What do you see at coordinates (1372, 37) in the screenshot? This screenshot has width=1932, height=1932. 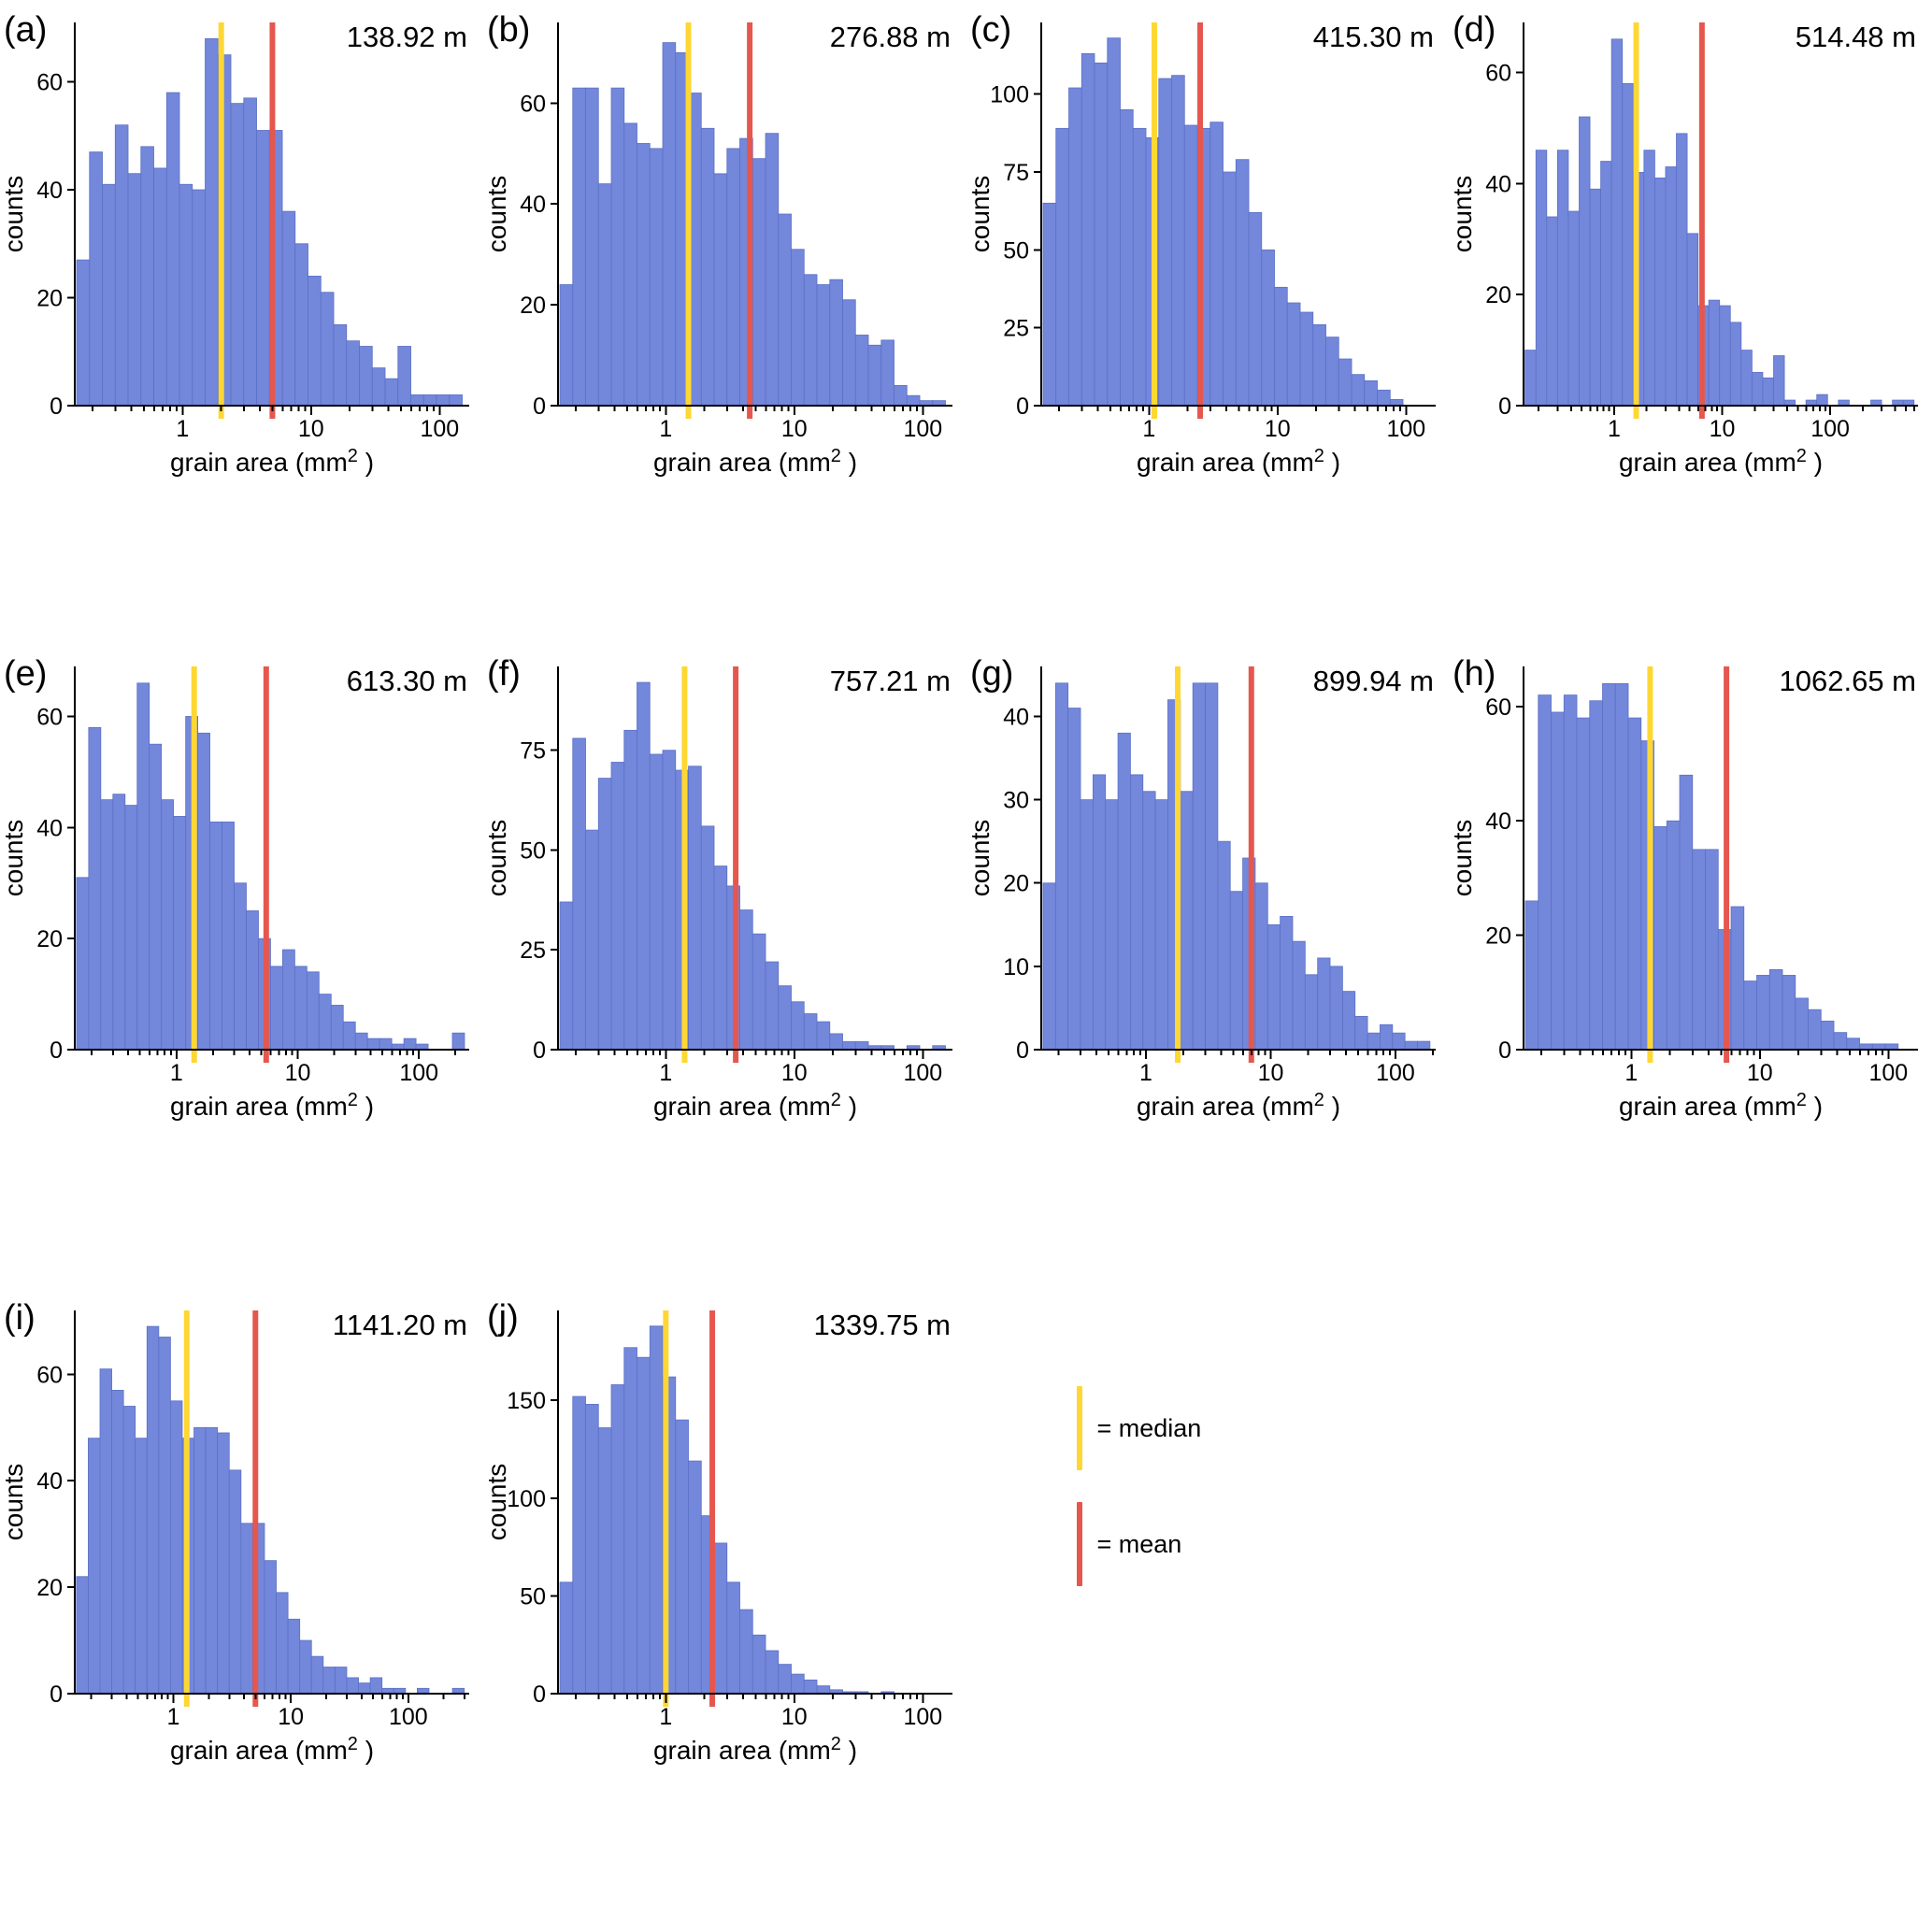 I see `depth-label: 415.30 m` at bounding box center [1372, 37].